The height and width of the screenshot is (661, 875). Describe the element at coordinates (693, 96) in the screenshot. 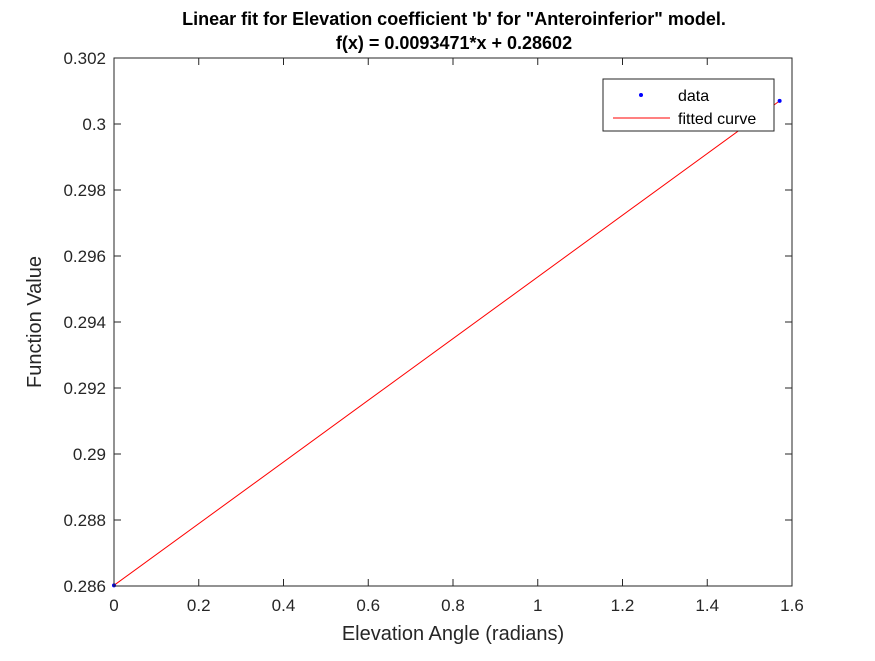

I see `legend-label-data: data` at that location.